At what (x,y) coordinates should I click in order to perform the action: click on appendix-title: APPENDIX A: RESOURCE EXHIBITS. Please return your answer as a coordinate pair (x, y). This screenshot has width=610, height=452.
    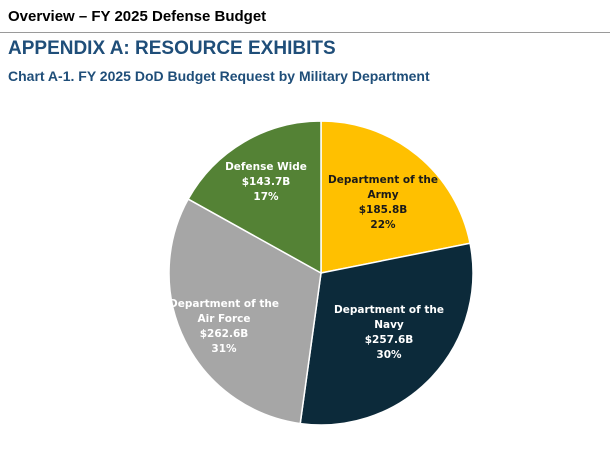
    Looking at the image, I should click on (172, 48).